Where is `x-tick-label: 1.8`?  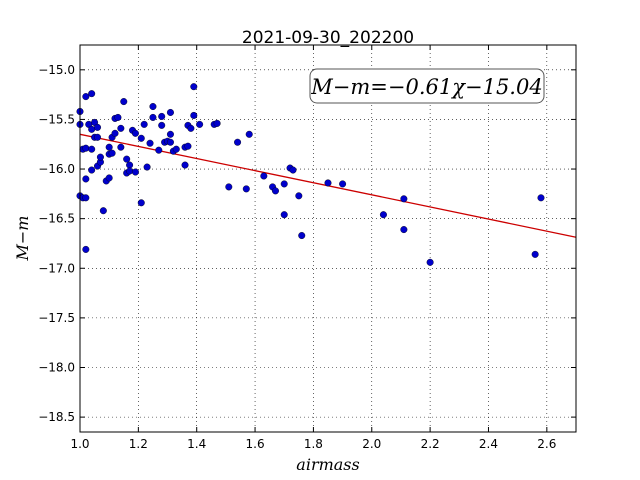 x-tick-label: 1.8 is located at coordinates (313, 444).